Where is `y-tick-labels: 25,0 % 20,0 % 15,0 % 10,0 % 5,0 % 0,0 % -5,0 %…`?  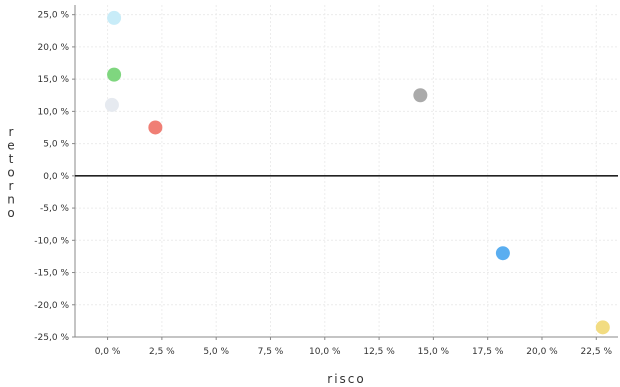
y-tick-labels: 25,0 % 20,0 % 15,0 % 10,0 % 5,0 % 0,0 % -5,0 %… is located at coordinates (54, 177).